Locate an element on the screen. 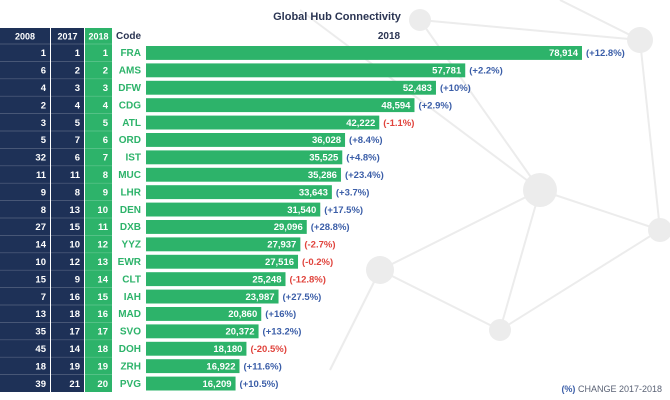 The width and height of the screenshot is (670, 400). value-label-MAD: 20,860 is located at coordinates (242, 314).